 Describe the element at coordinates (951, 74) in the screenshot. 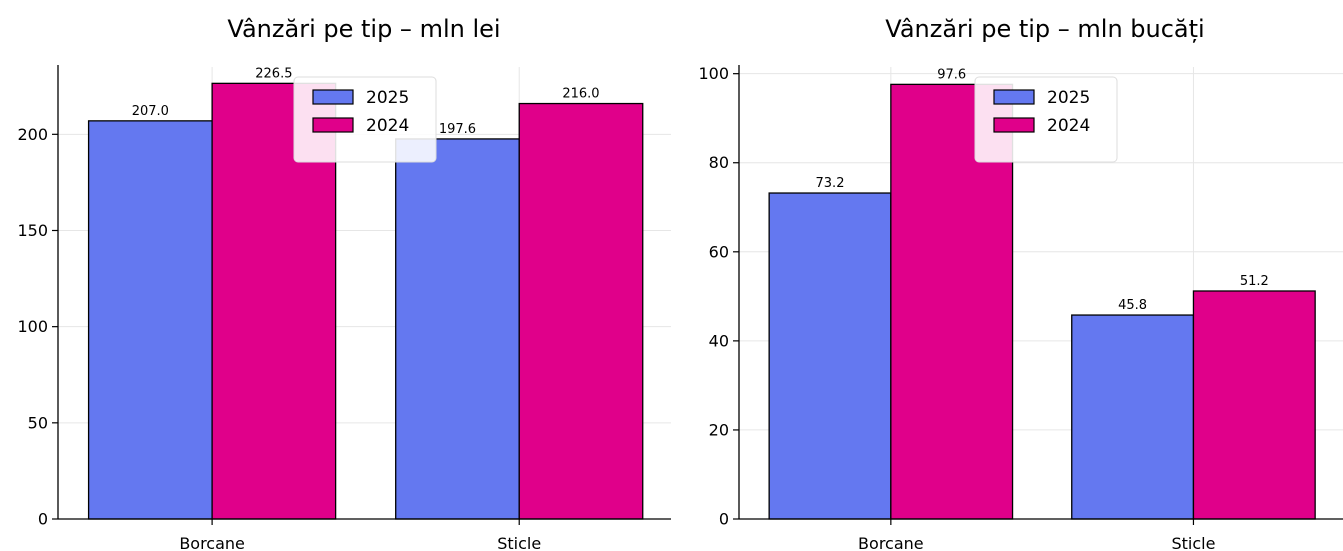

I see `value-label: 97.6` at that location.